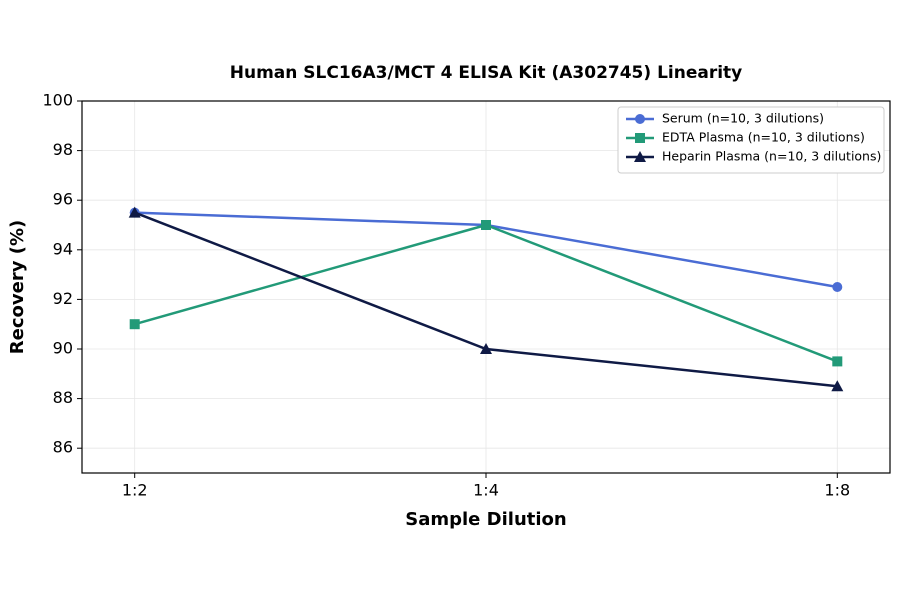 This screenshot has height=598, width=900. I want to click on y-tick-label: 96, so click(63, 199).